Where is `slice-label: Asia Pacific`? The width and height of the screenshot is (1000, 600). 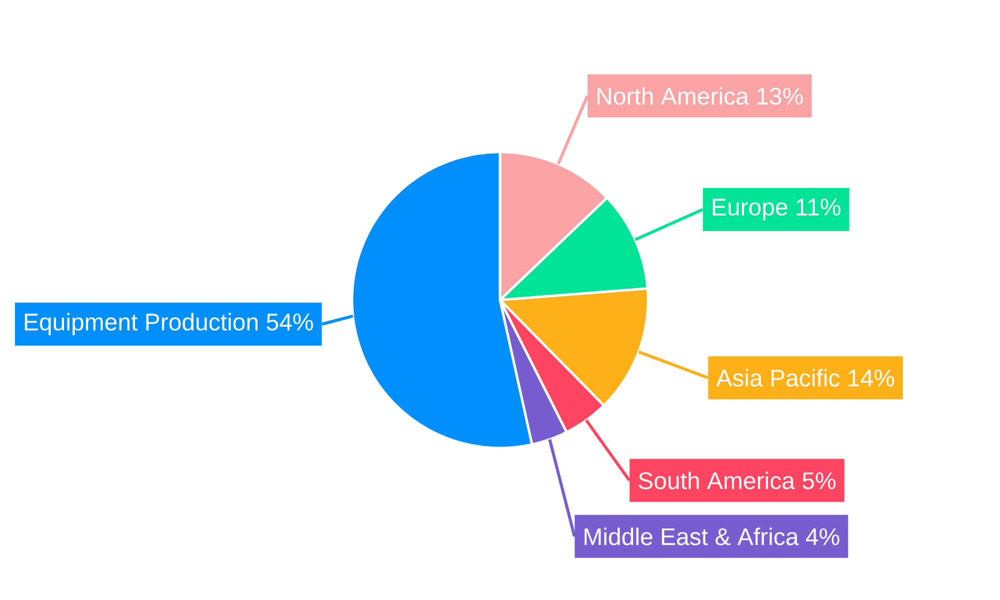 slice-label: Asia Pacific is located at coordinates (778, 377).